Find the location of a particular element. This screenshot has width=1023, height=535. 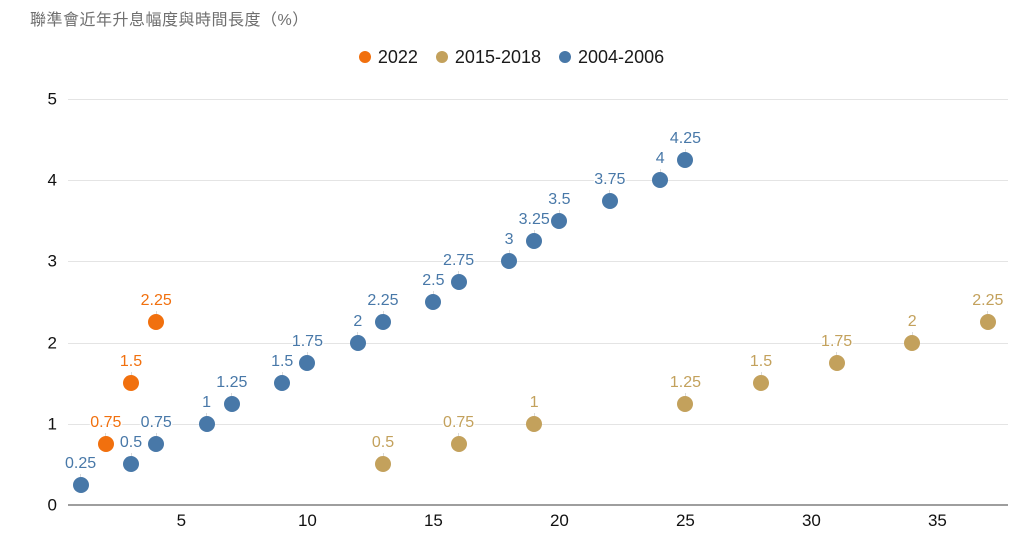

data-point-label: 2.5 is located at coordinates (433, 281).